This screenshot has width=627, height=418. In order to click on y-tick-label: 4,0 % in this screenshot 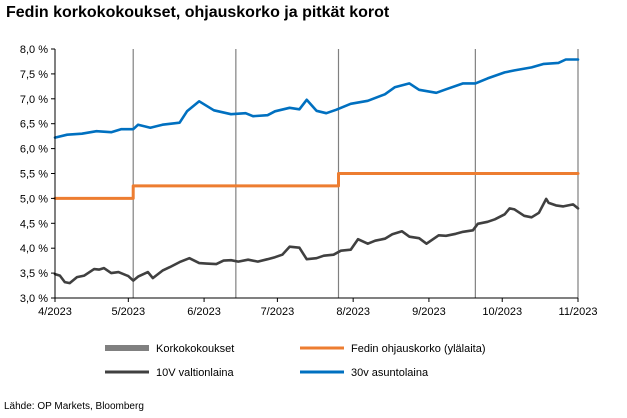, I will do `click(34, 249)`.